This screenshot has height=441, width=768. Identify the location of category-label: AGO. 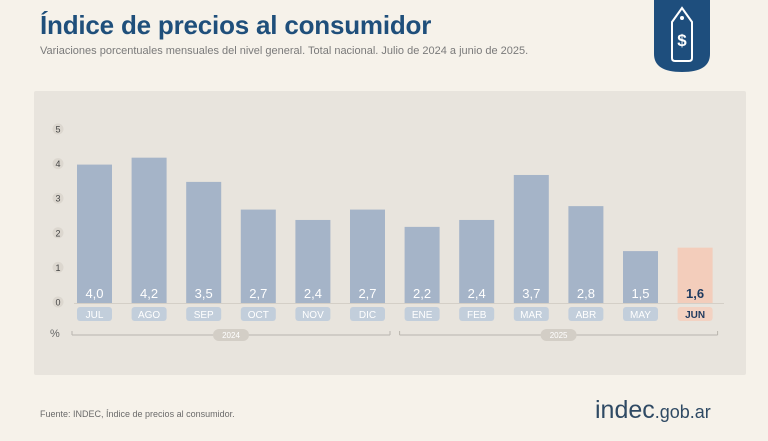
(149, 315).